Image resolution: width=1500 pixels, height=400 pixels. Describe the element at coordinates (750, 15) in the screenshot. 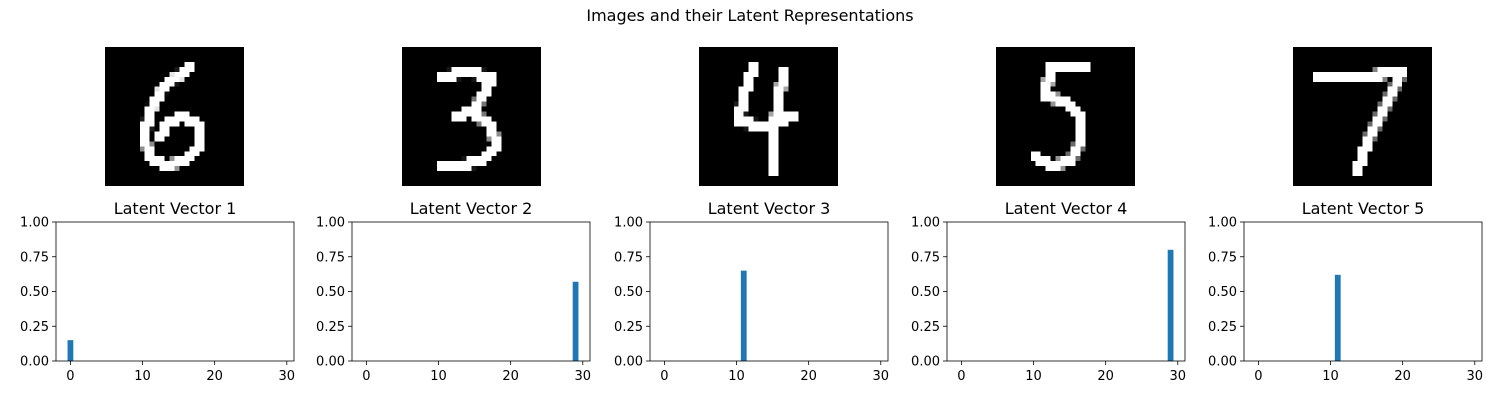

I see `figure-title: Images and their Latent Representations` at that location.